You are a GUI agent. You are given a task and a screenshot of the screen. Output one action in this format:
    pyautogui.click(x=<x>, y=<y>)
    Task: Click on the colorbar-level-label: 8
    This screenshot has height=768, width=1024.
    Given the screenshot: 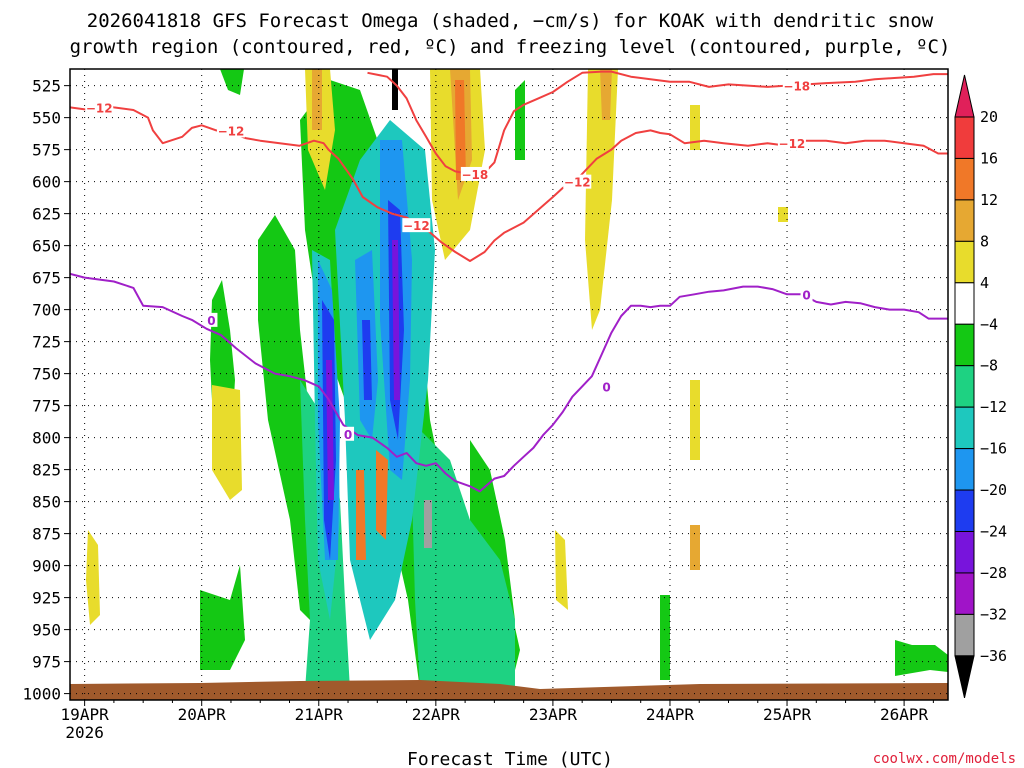 What is the action you would take?
    pyautogui.click(x=984, y=241)
    